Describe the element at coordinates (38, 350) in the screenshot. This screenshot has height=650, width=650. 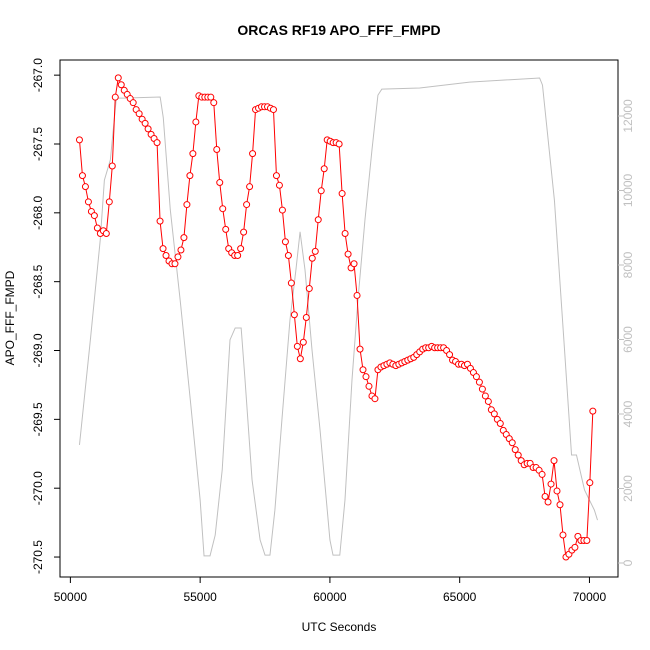
I see `y-tick-label: -269.0` at that location.